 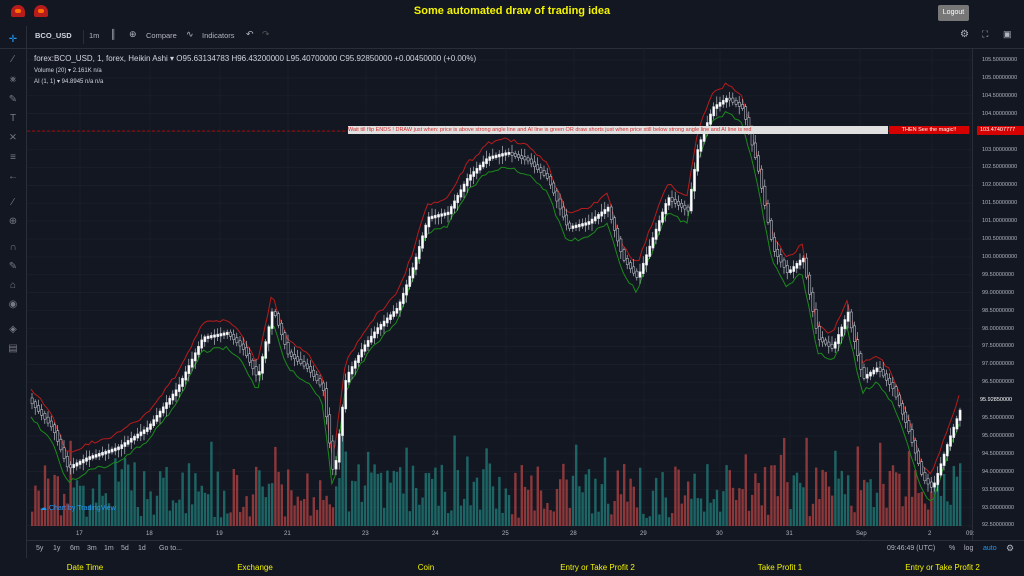 I want to click on redo-icon: ↷, so click(x=266, y=34).